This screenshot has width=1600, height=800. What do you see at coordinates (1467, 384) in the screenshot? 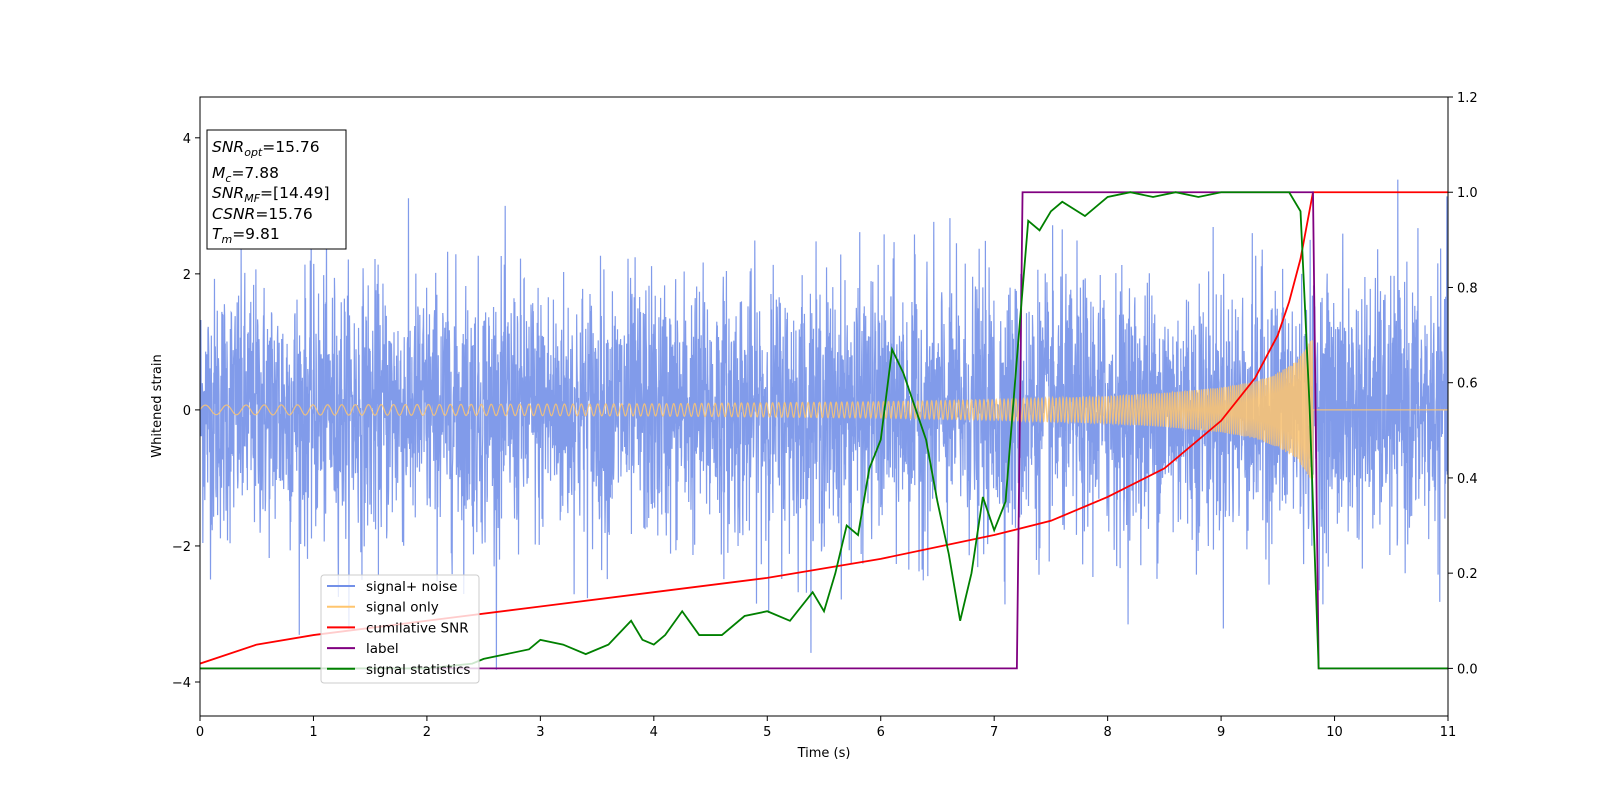
I see `y2-tick-label: 0.6` at bounding box center [1467, 384].